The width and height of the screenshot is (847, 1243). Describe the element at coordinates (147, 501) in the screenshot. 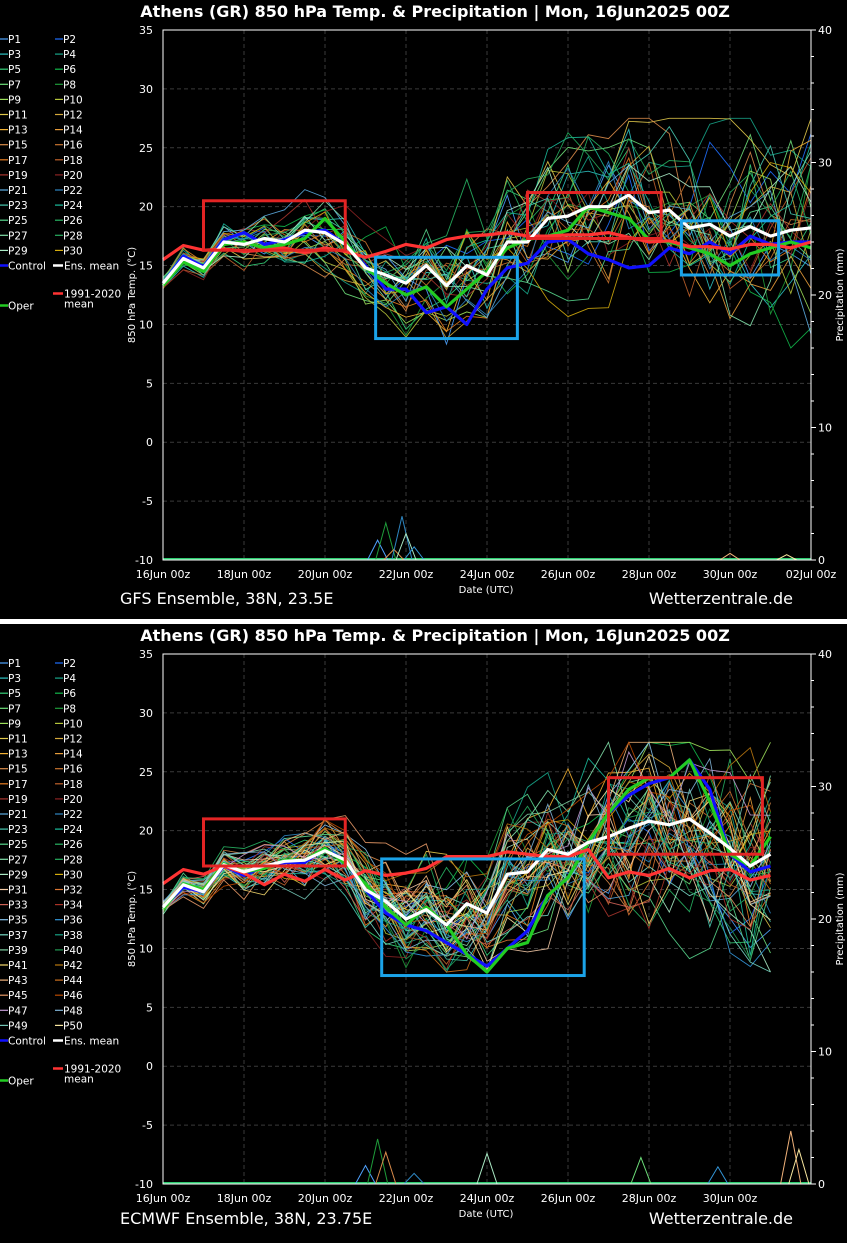

I see `y-tick-label: -5` at that location.